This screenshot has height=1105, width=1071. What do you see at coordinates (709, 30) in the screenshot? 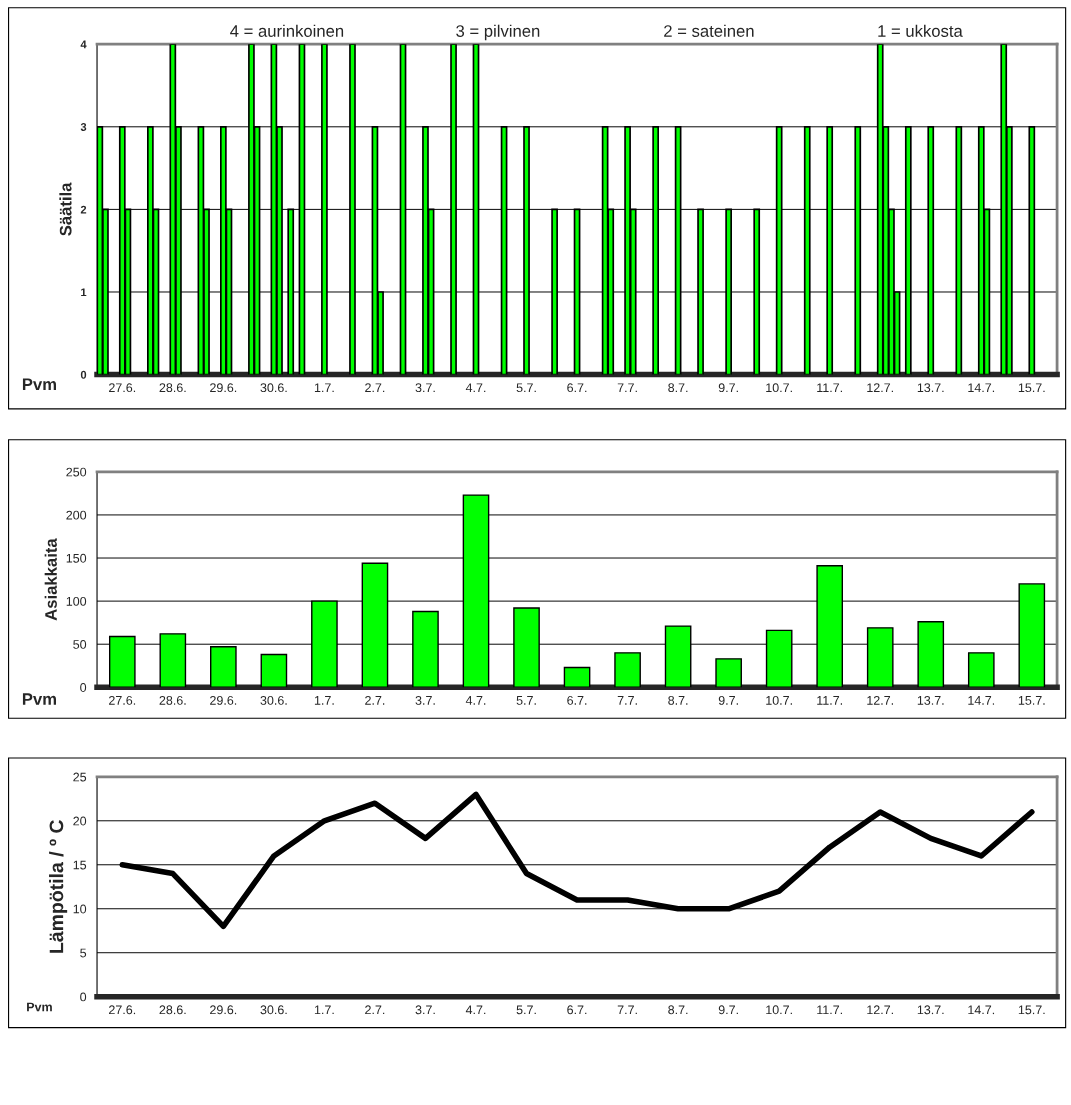
I see `text: 2 = sateinen` at bounding box center [709, 30].